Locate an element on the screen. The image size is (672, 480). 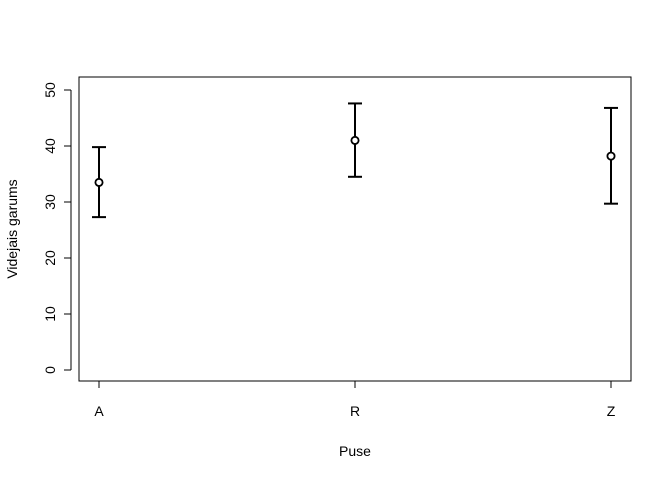
y-tick-label: 30 is located at coordinates (50, 202).